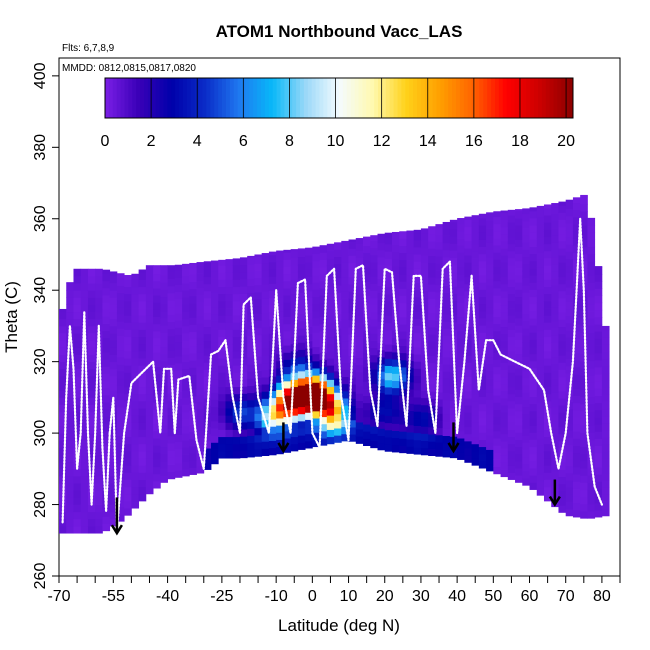 The height and width of the screenshot is (650, 650). What do you see at coordinates (421, 596) in the screenshot?
I see `x-tick-label: 30` at bounding box center [421, 596].